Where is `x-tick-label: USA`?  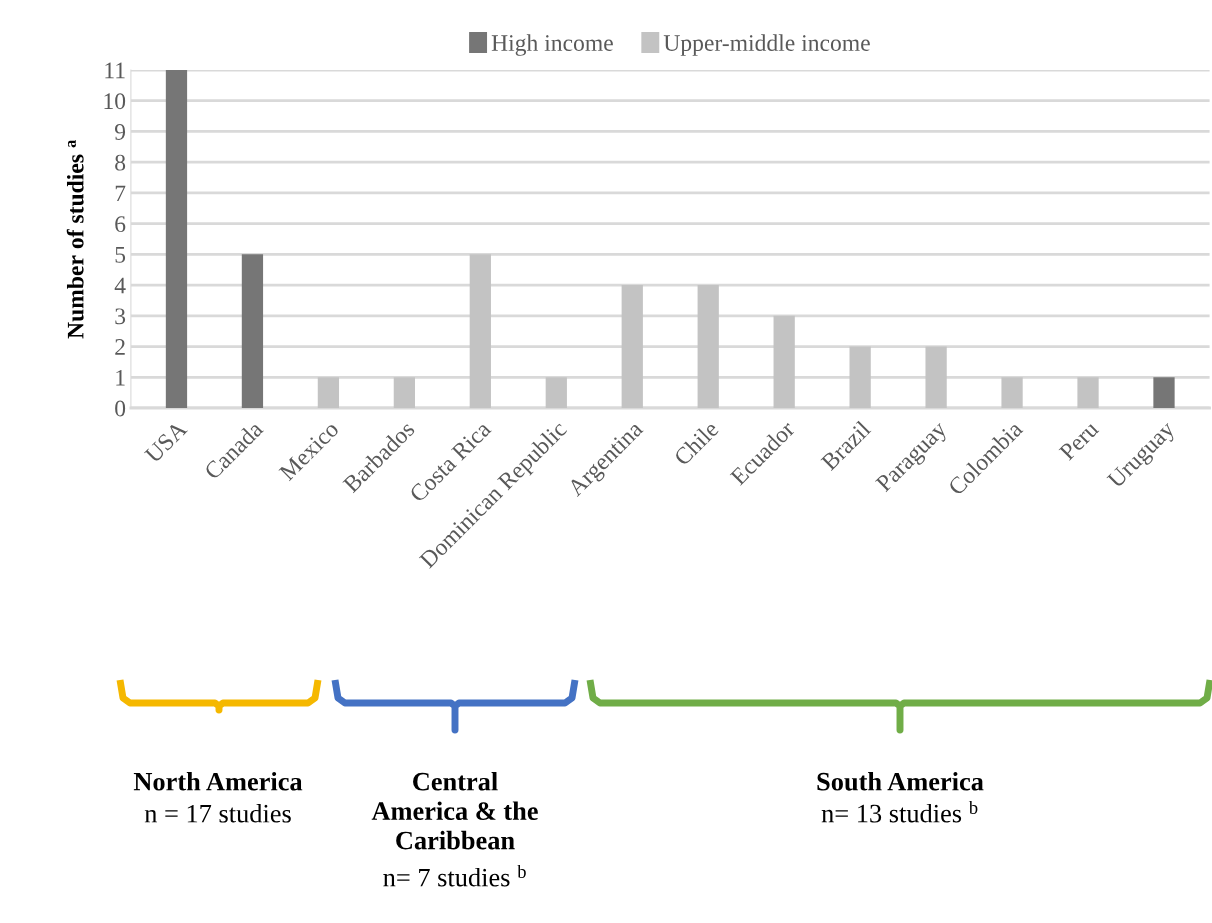 x-tick-label: USA is located at coordinates (166, 441).